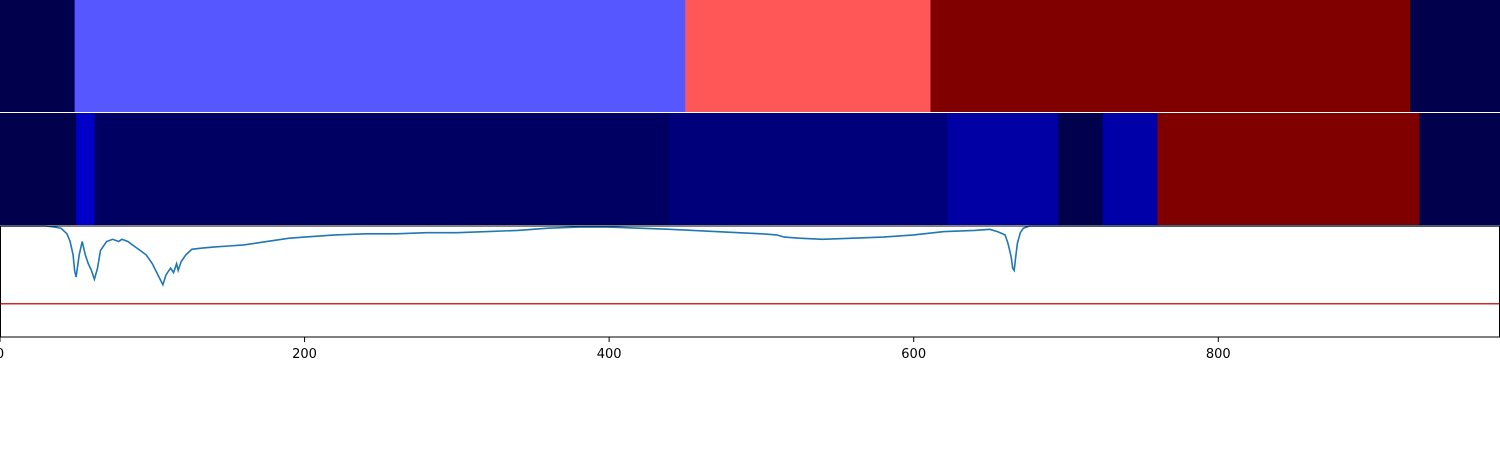  Describe the element at coordinates (750, 255) in the screenshot. I see `confidence-line` at that location.